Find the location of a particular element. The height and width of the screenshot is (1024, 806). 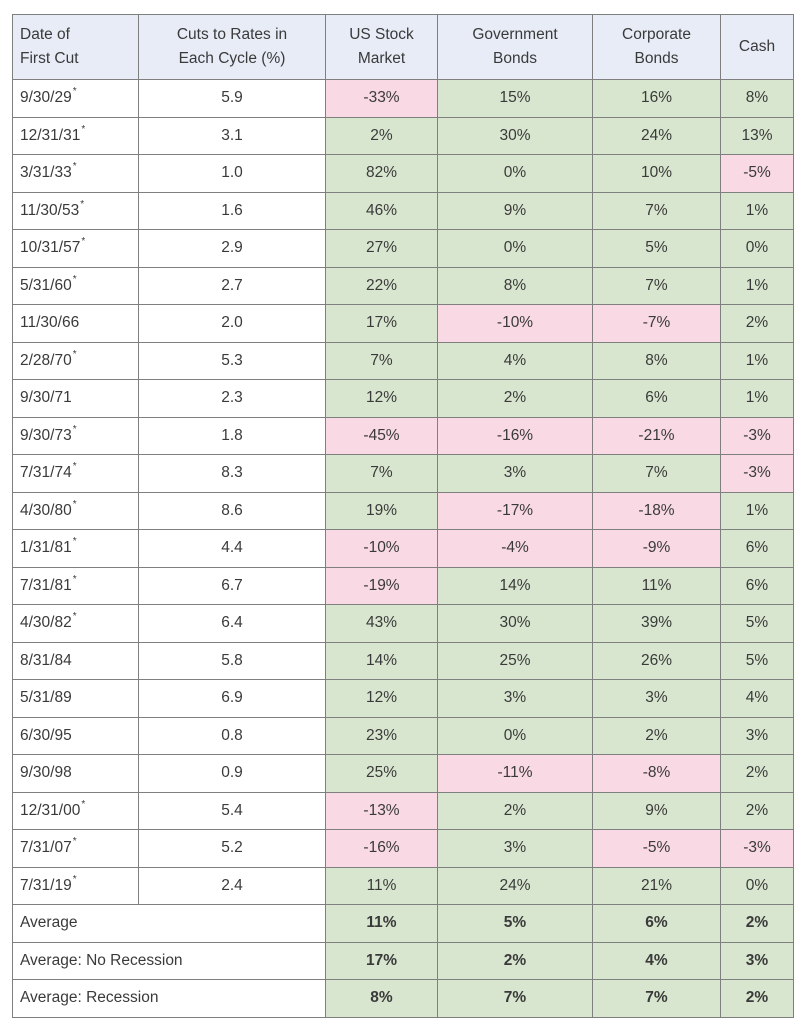

date-cell: 7/31/81* is located at coordinates (75, 585).